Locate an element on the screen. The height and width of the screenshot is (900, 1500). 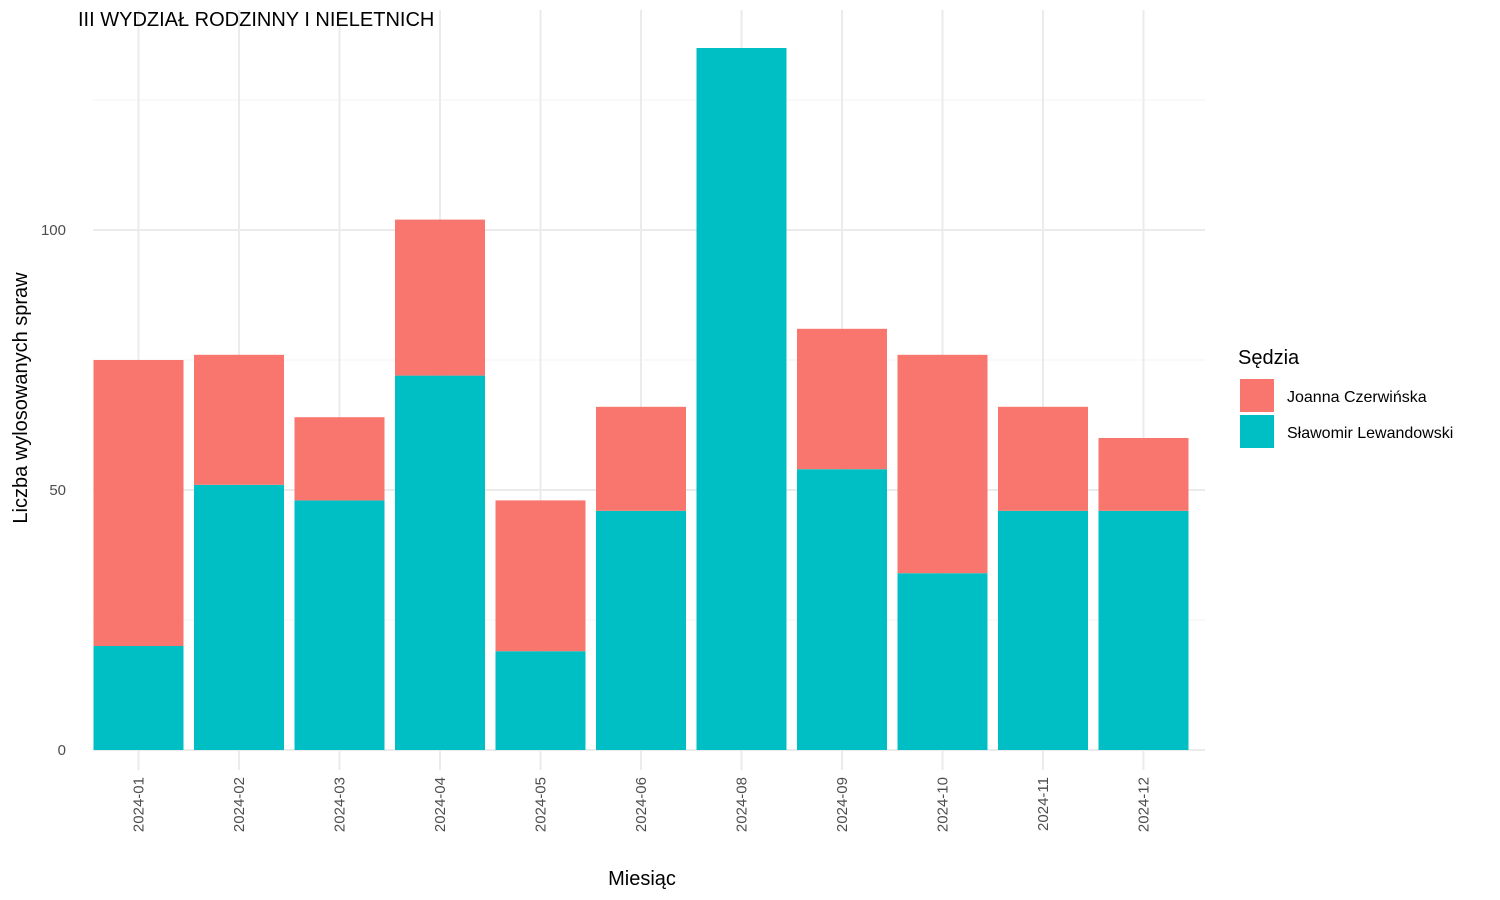
x-tick-label: 2024-02 is located at coordinates (239, 804).